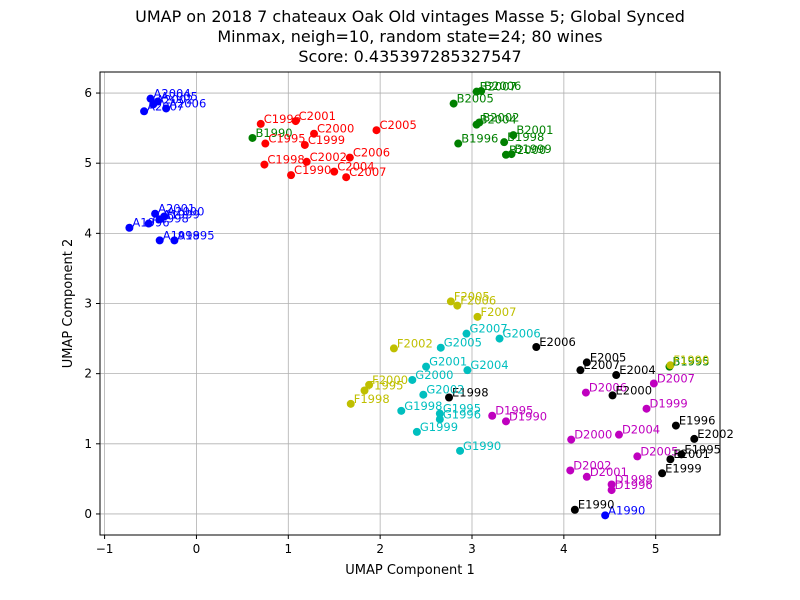 This screenshot has width=800, height=600. I want to click on data-point-a2007, so click(144, 111).